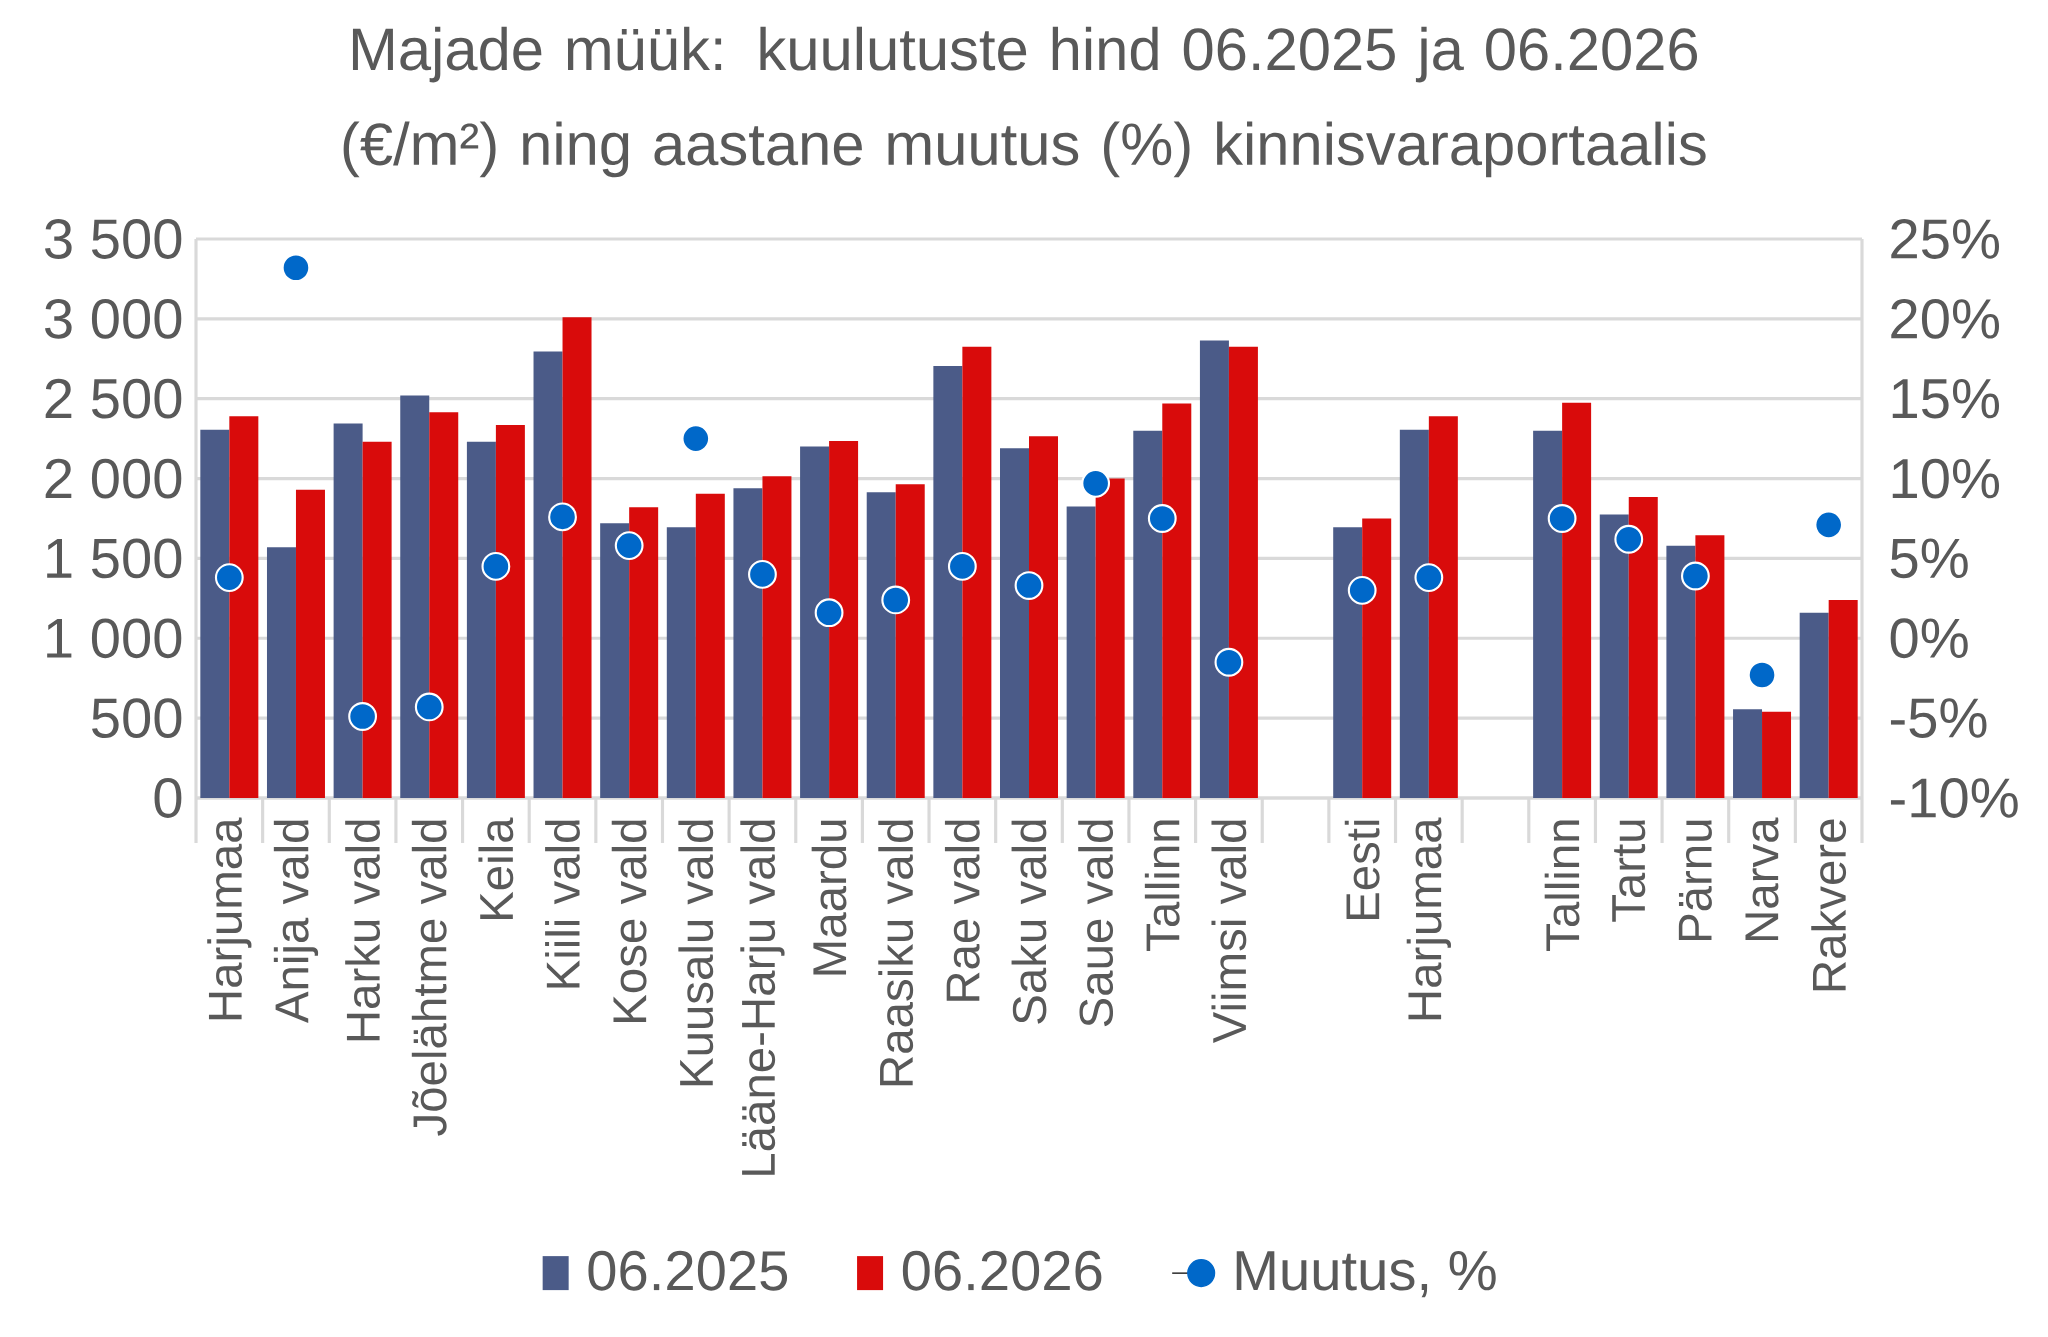  I want to click on x-tick-label: Kiili vald, so click(562, 904).